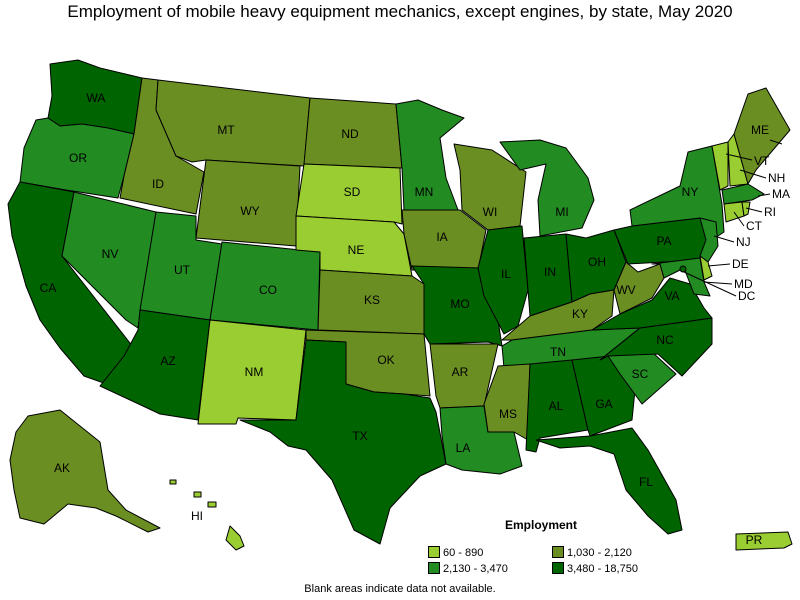  I want to click on state-SD, so click(349, 194).